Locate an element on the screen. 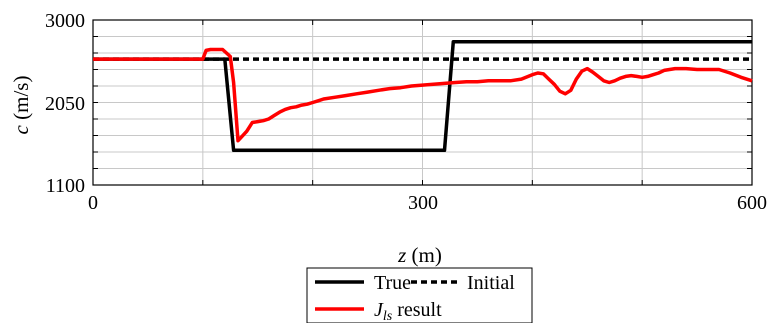 Image resolution: width=771 pixels, height=323 pixels. x-tick-label: 600 is located at coordinates (752, 203).